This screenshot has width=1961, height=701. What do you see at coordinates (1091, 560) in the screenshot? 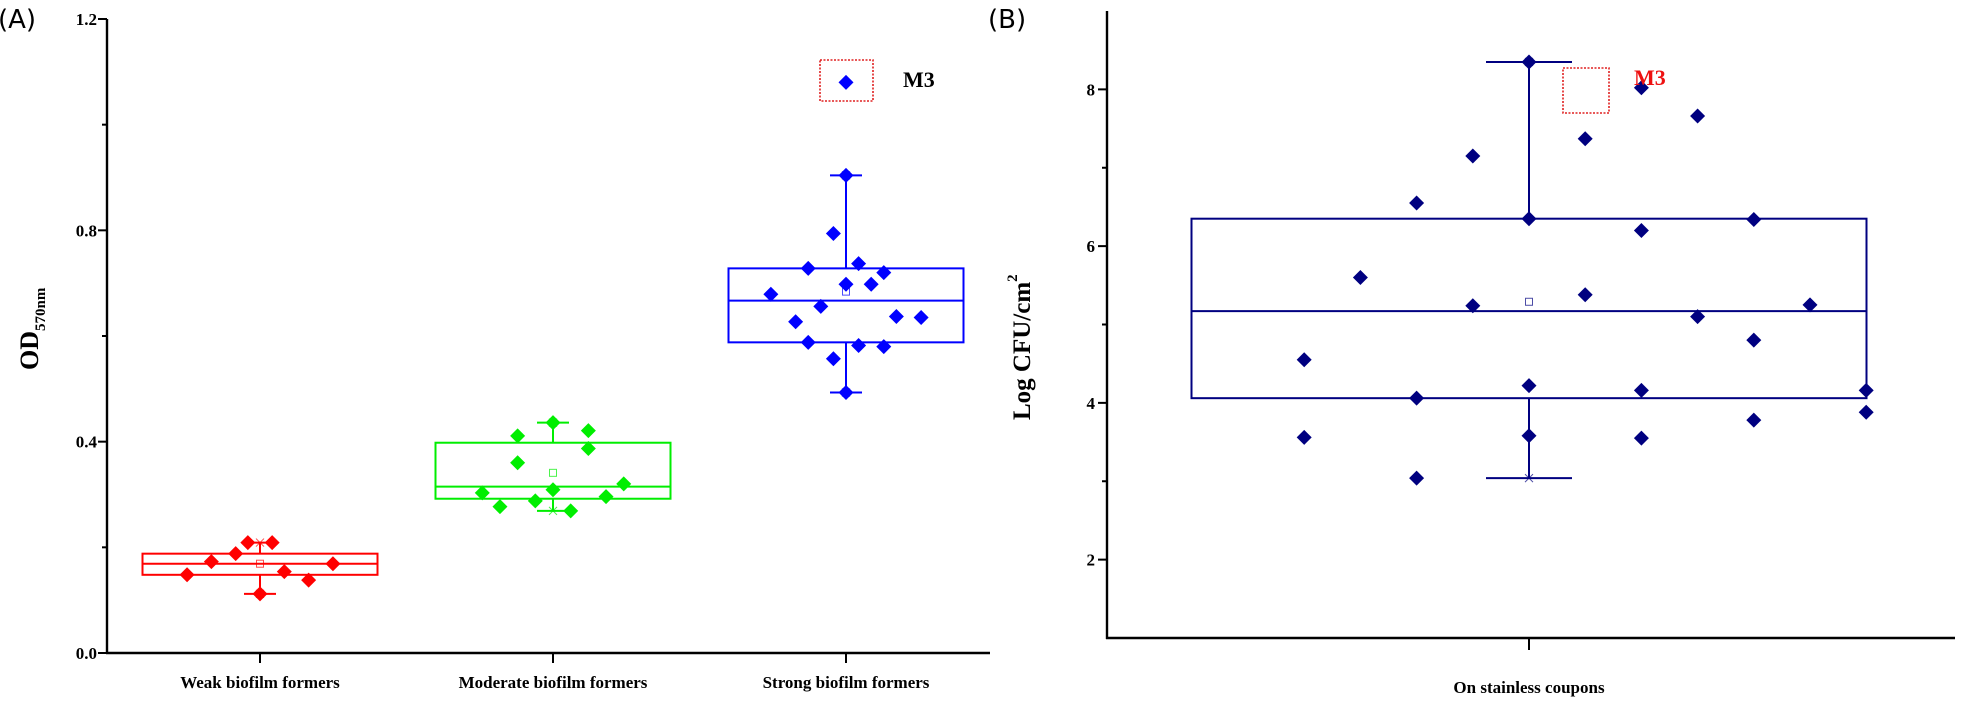
I see `y-tick-label: 2` at bounding box center [1091, 560].